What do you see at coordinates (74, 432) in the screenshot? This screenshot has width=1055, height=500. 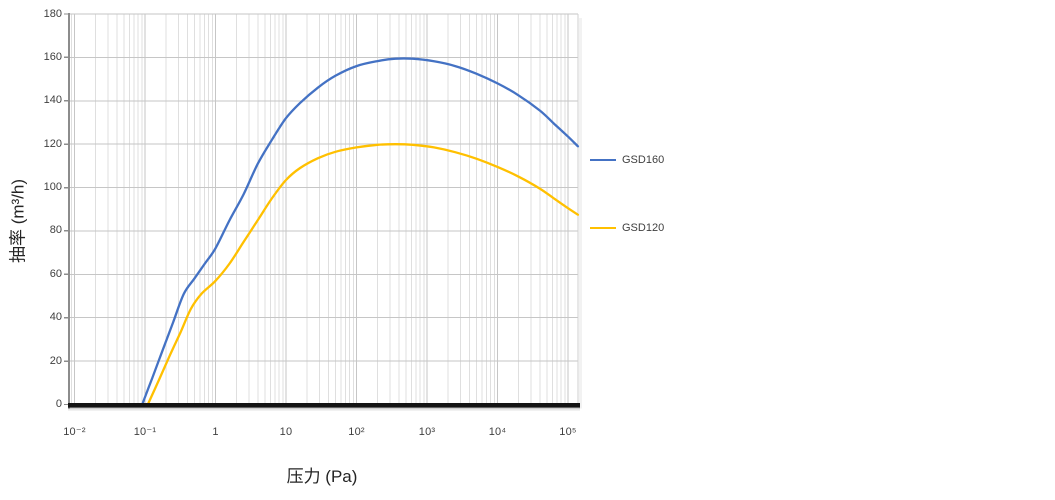 I see `x-tick-label: 10⁻²` at bounding box center [74, 432].